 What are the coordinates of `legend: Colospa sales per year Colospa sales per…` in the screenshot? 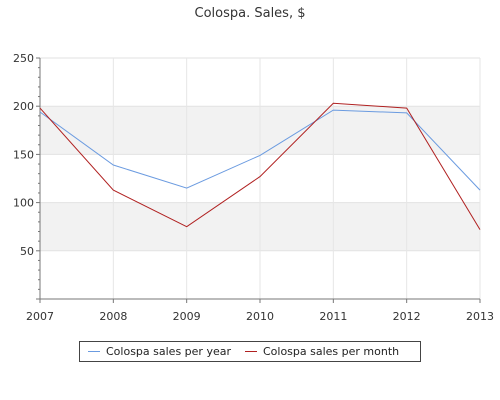 It's located at (250, 351).